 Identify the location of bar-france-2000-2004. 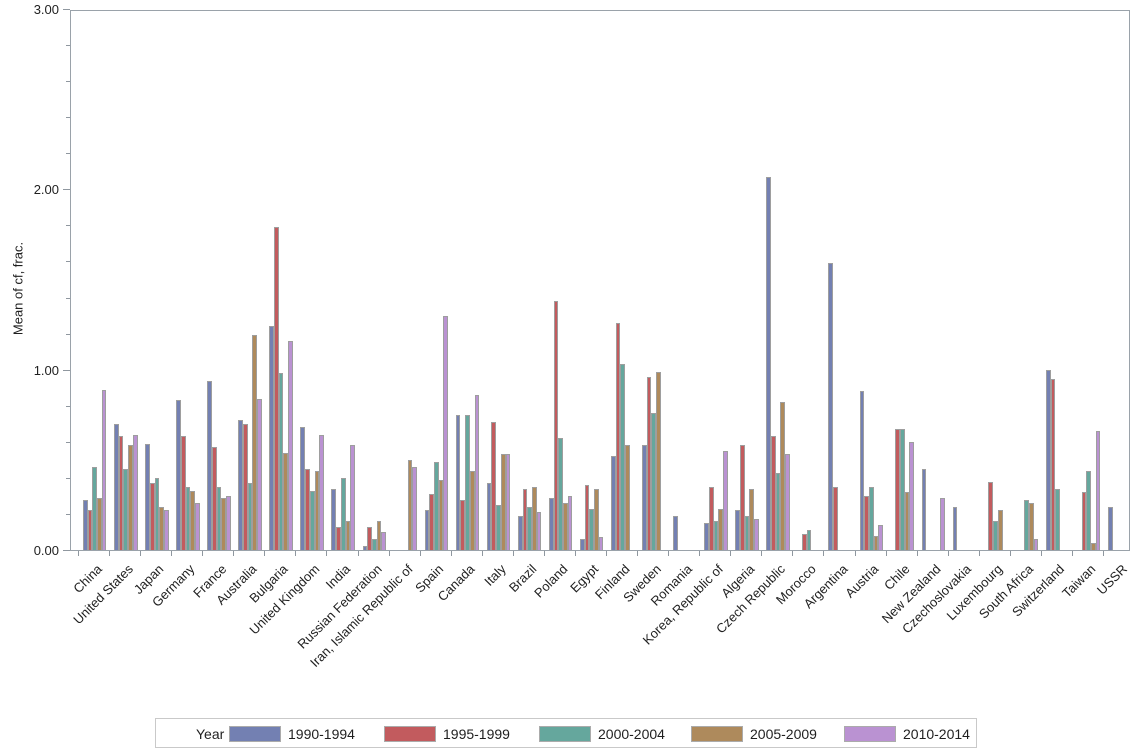
(219, 518).